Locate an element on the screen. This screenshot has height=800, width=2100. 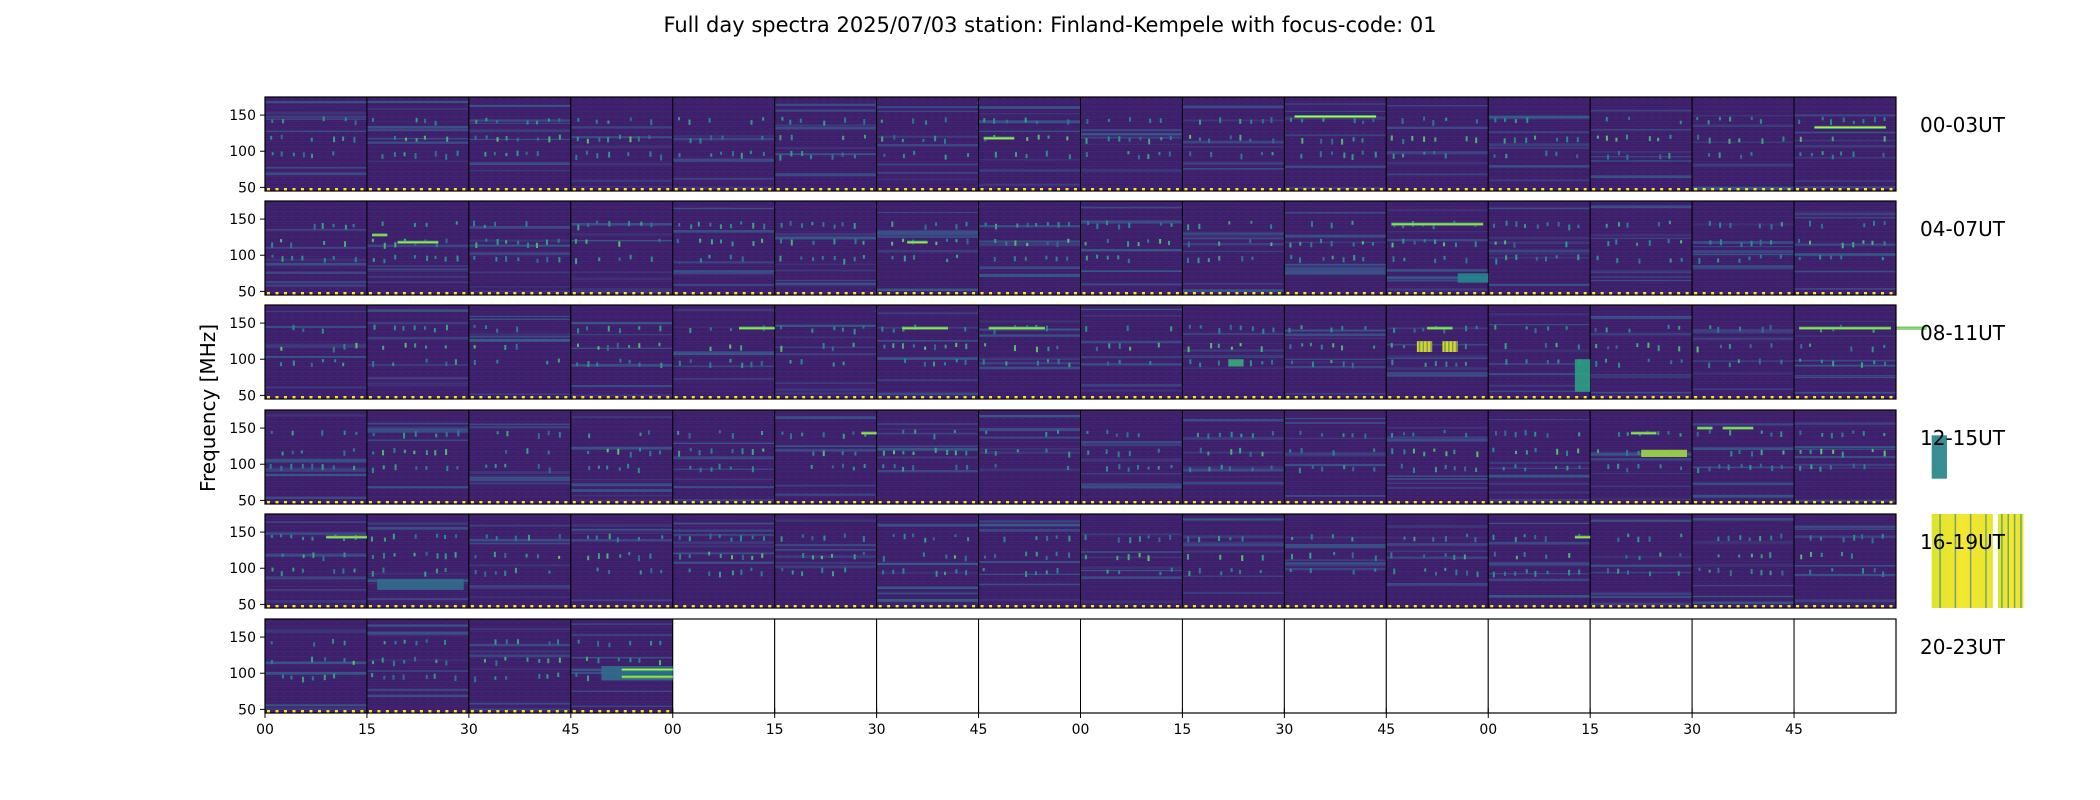
burst-streak is located at coordinates (1955, 561).